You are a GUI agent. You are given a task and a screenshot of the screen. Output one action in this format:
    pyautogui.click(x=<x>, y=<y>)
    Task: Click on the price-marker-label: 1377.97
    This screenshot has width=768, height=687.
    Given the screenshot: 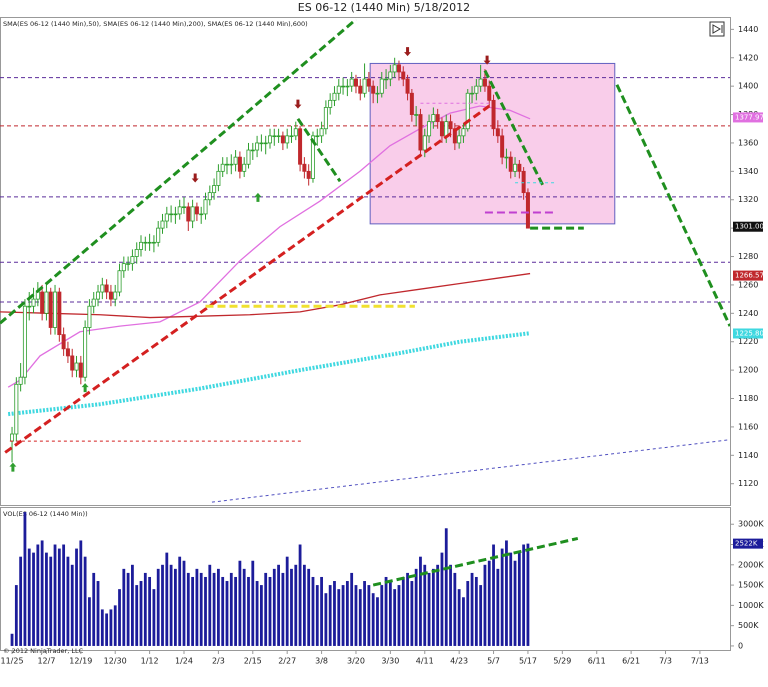 What is the action you would take?
    pyautogui.click(x=749, y=117)
    